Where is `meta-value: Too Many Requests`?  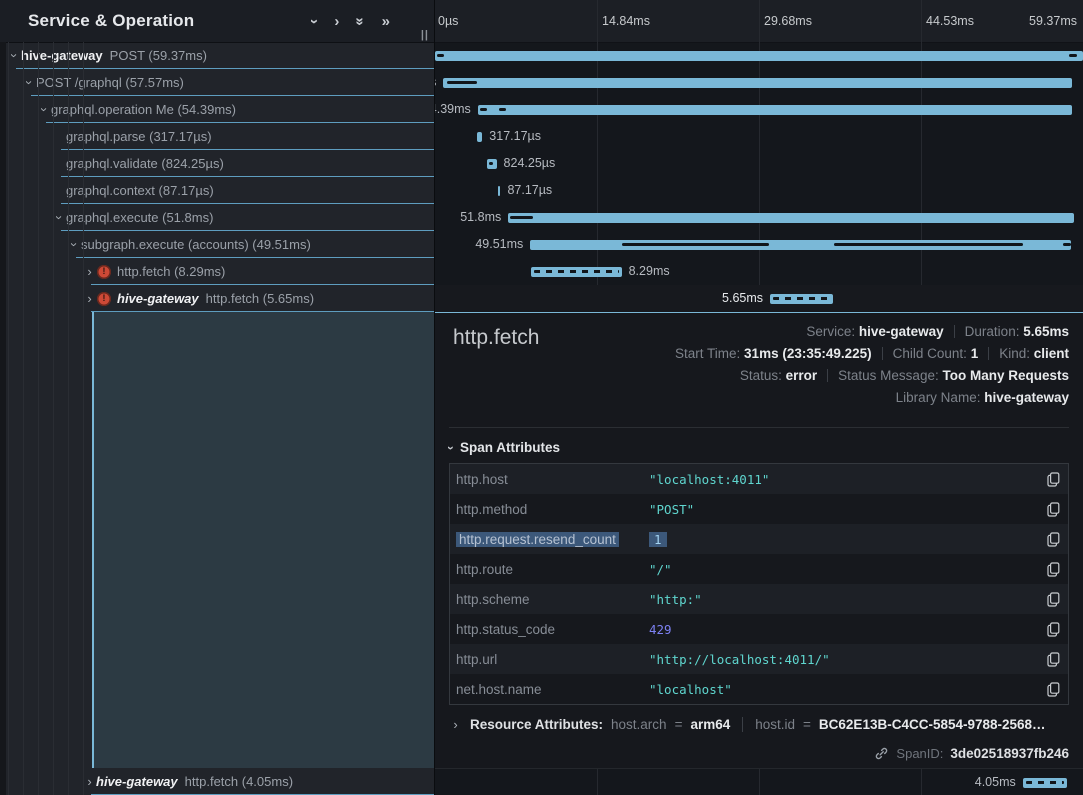
meta-value: Too Many Requests is located at coordinates (1005, 375).